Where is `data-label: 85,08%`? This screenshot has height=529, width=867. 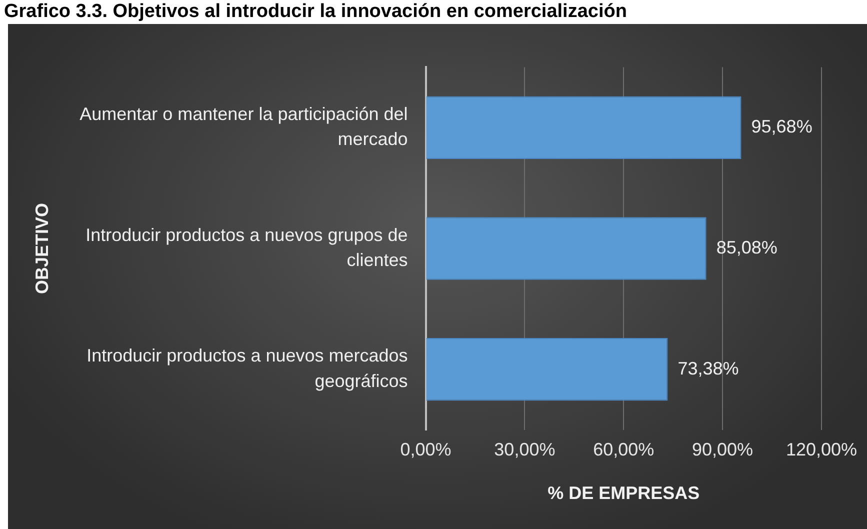
data-label: 85,08% is located at coordinates (747, 247).